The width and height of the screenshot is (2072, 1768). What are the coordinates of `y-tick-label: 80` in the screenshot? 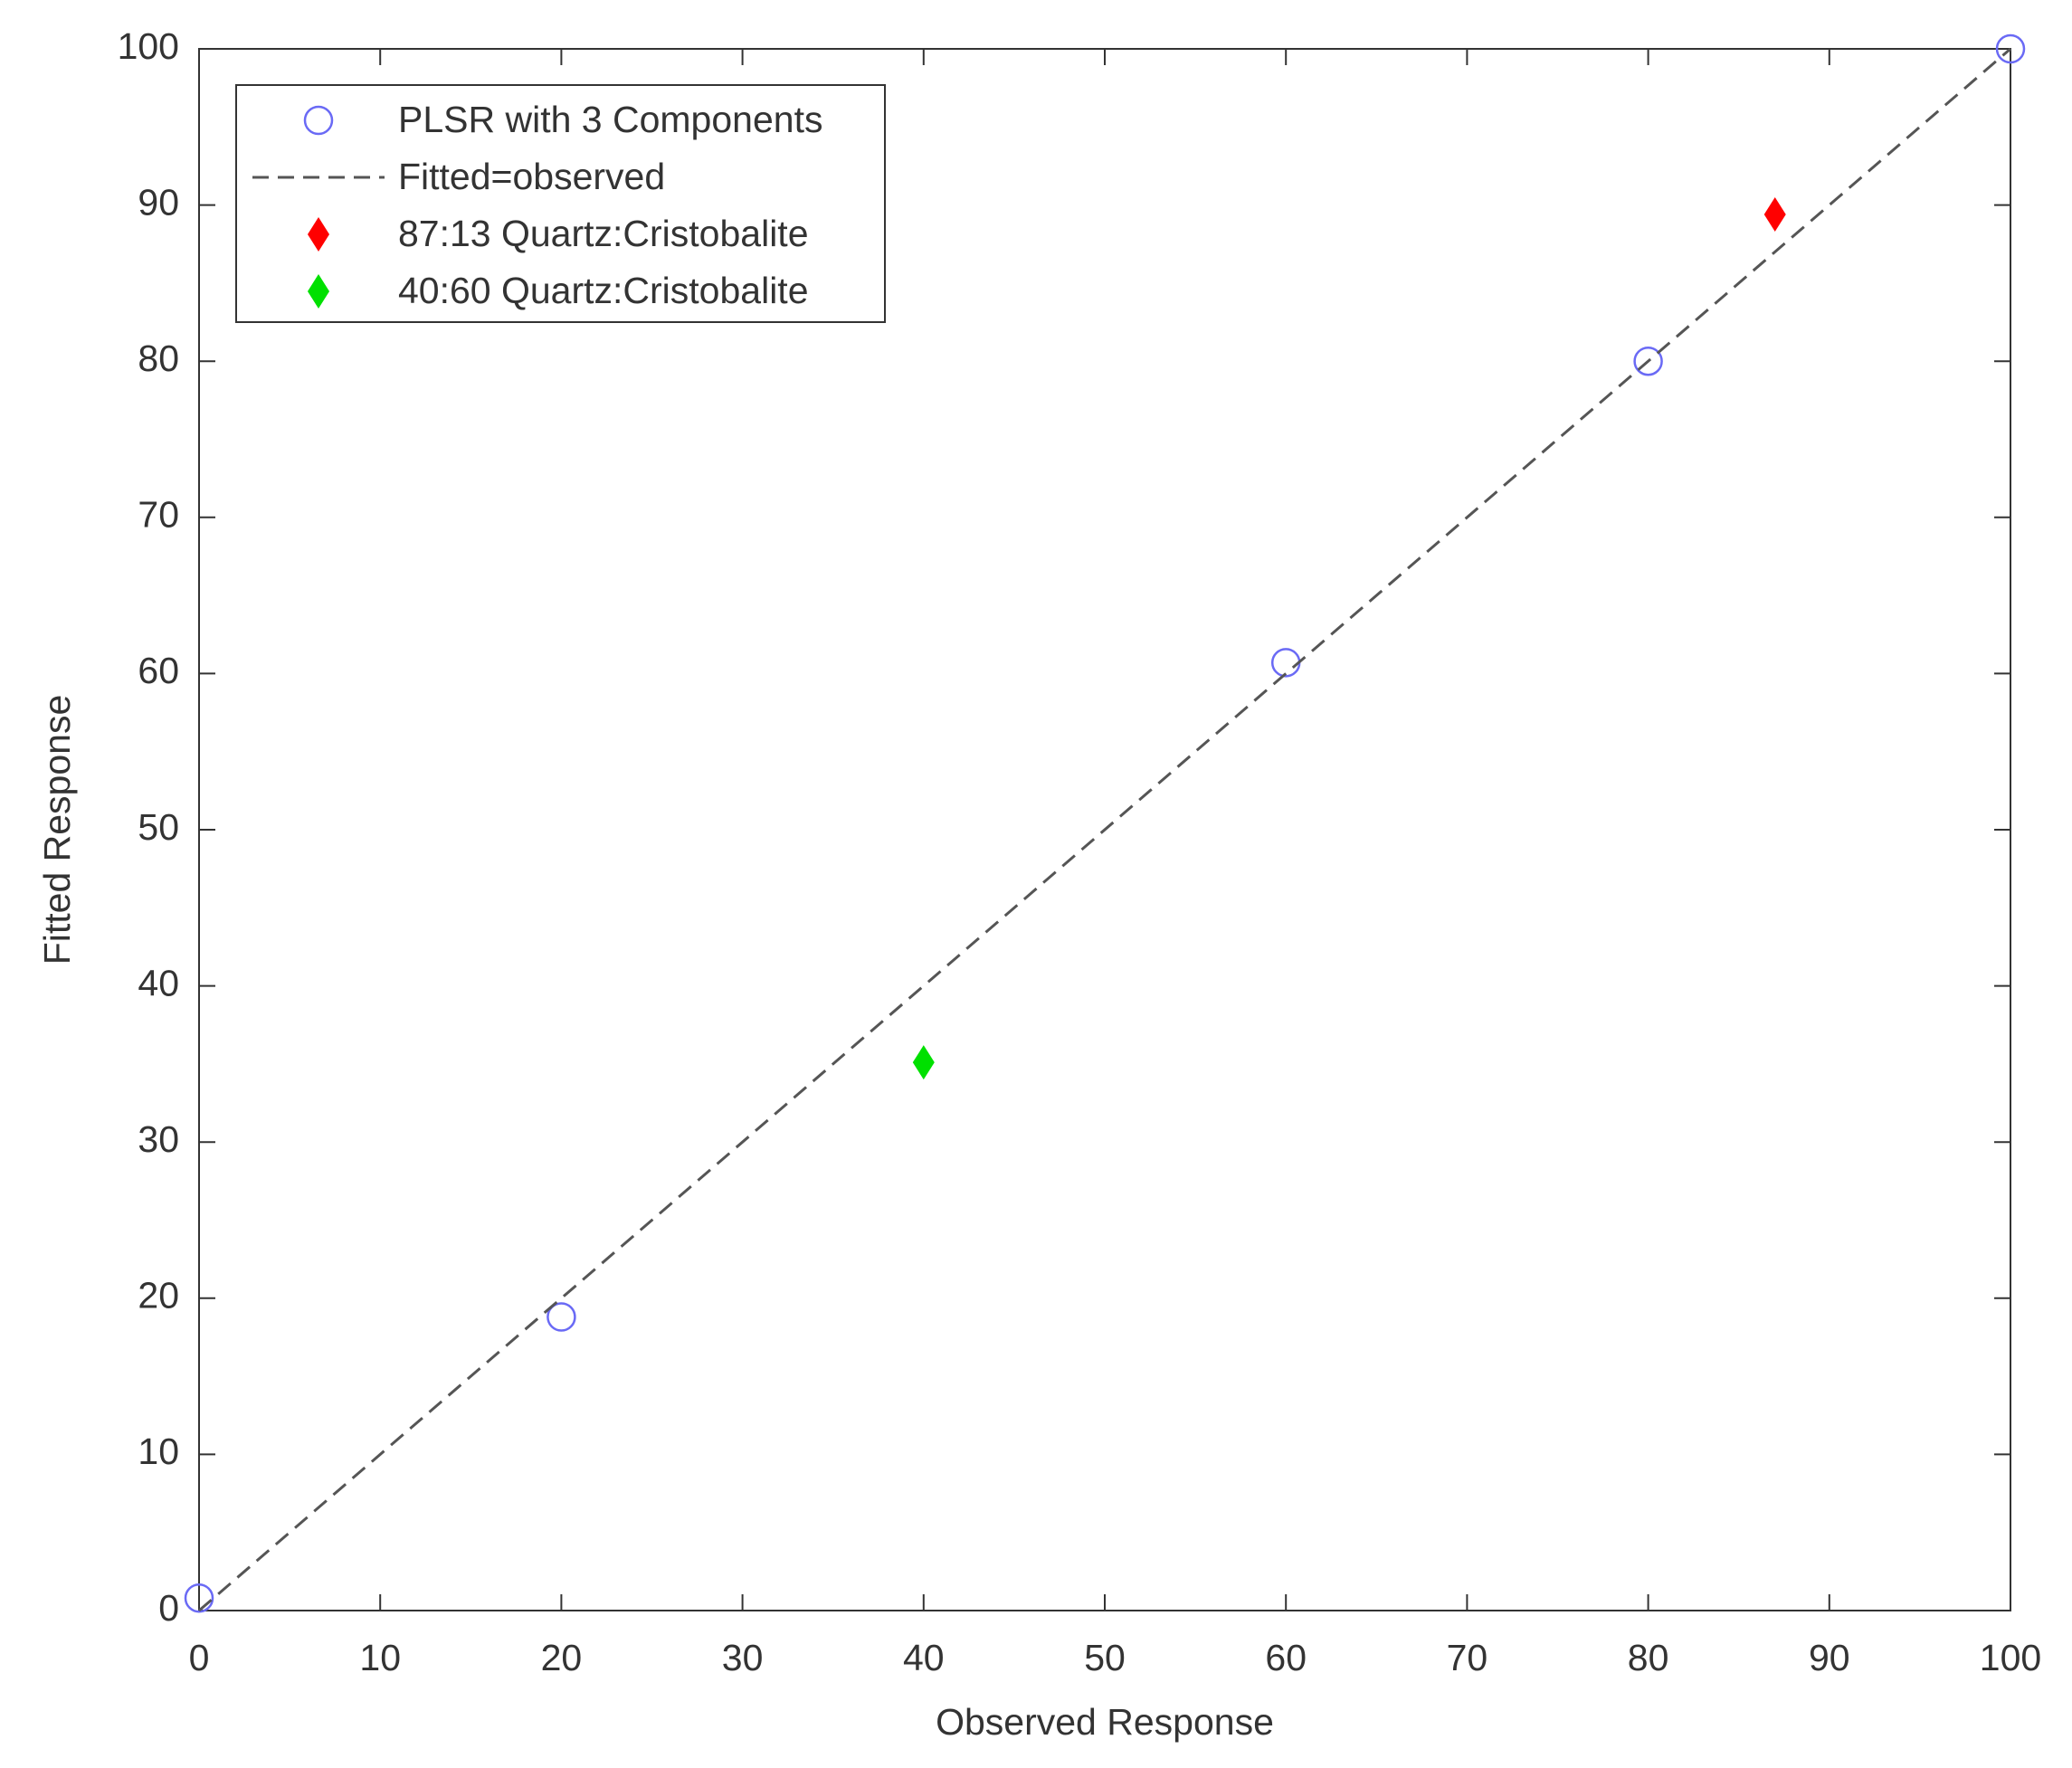 It's located at (158, 358).